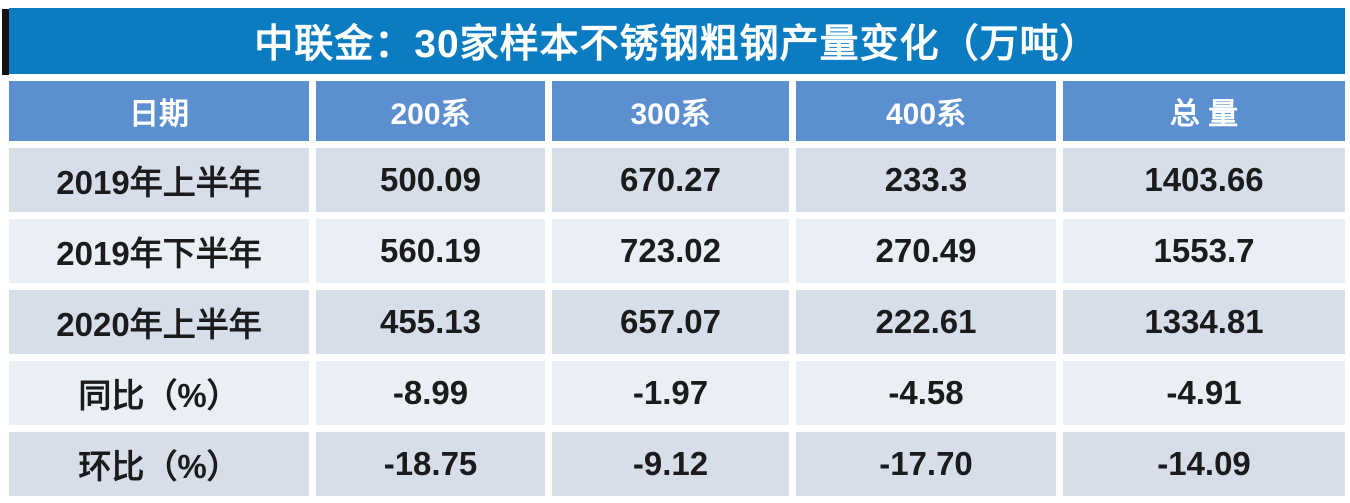  I want to click on table-cell: -8.99, so click(430, 393).